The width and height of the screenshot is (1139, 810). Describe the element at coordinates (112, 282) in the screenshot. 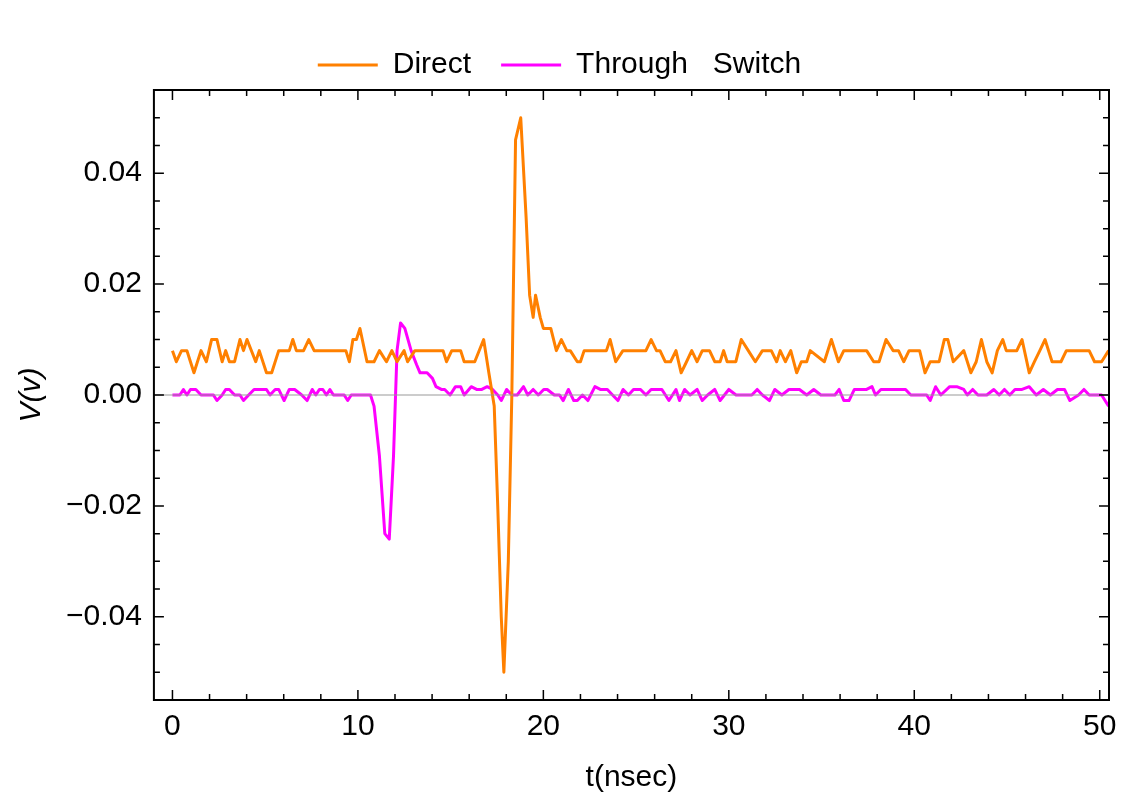

I see `y-tick-label: 0.02` at that location.